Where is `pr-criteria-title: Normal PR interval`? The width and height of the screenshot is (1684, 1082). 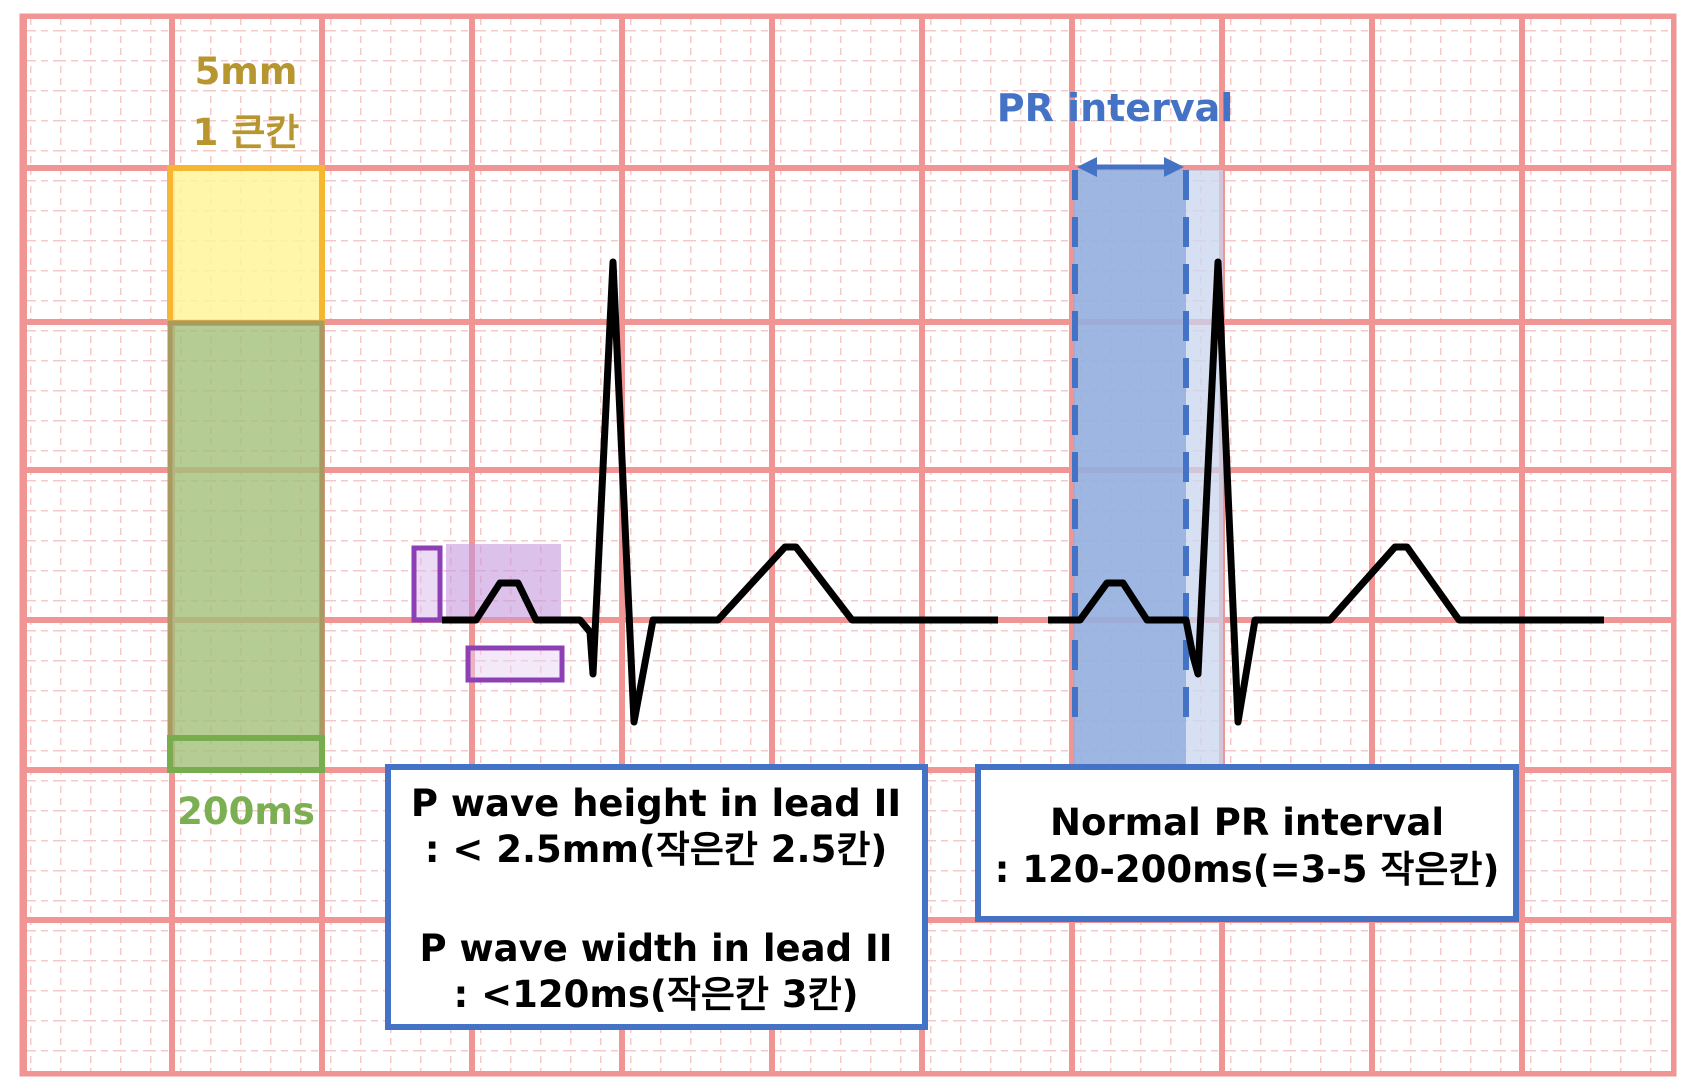
pr-criteria-title: Normal PR interval is located at coordinates (1247, 822).